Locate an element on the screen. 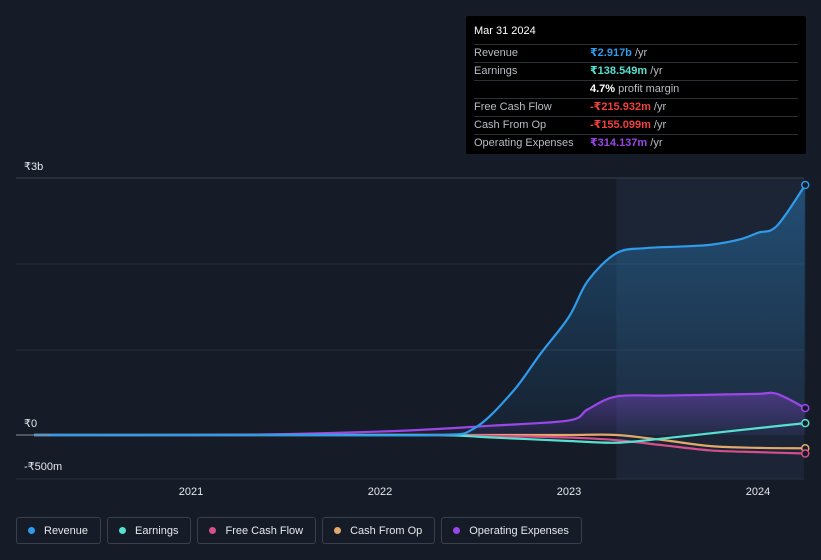 Image resolution: width=821 pixels, height=560 pixels. x-tick-label: 2022 is located at coordinates (380, 492).